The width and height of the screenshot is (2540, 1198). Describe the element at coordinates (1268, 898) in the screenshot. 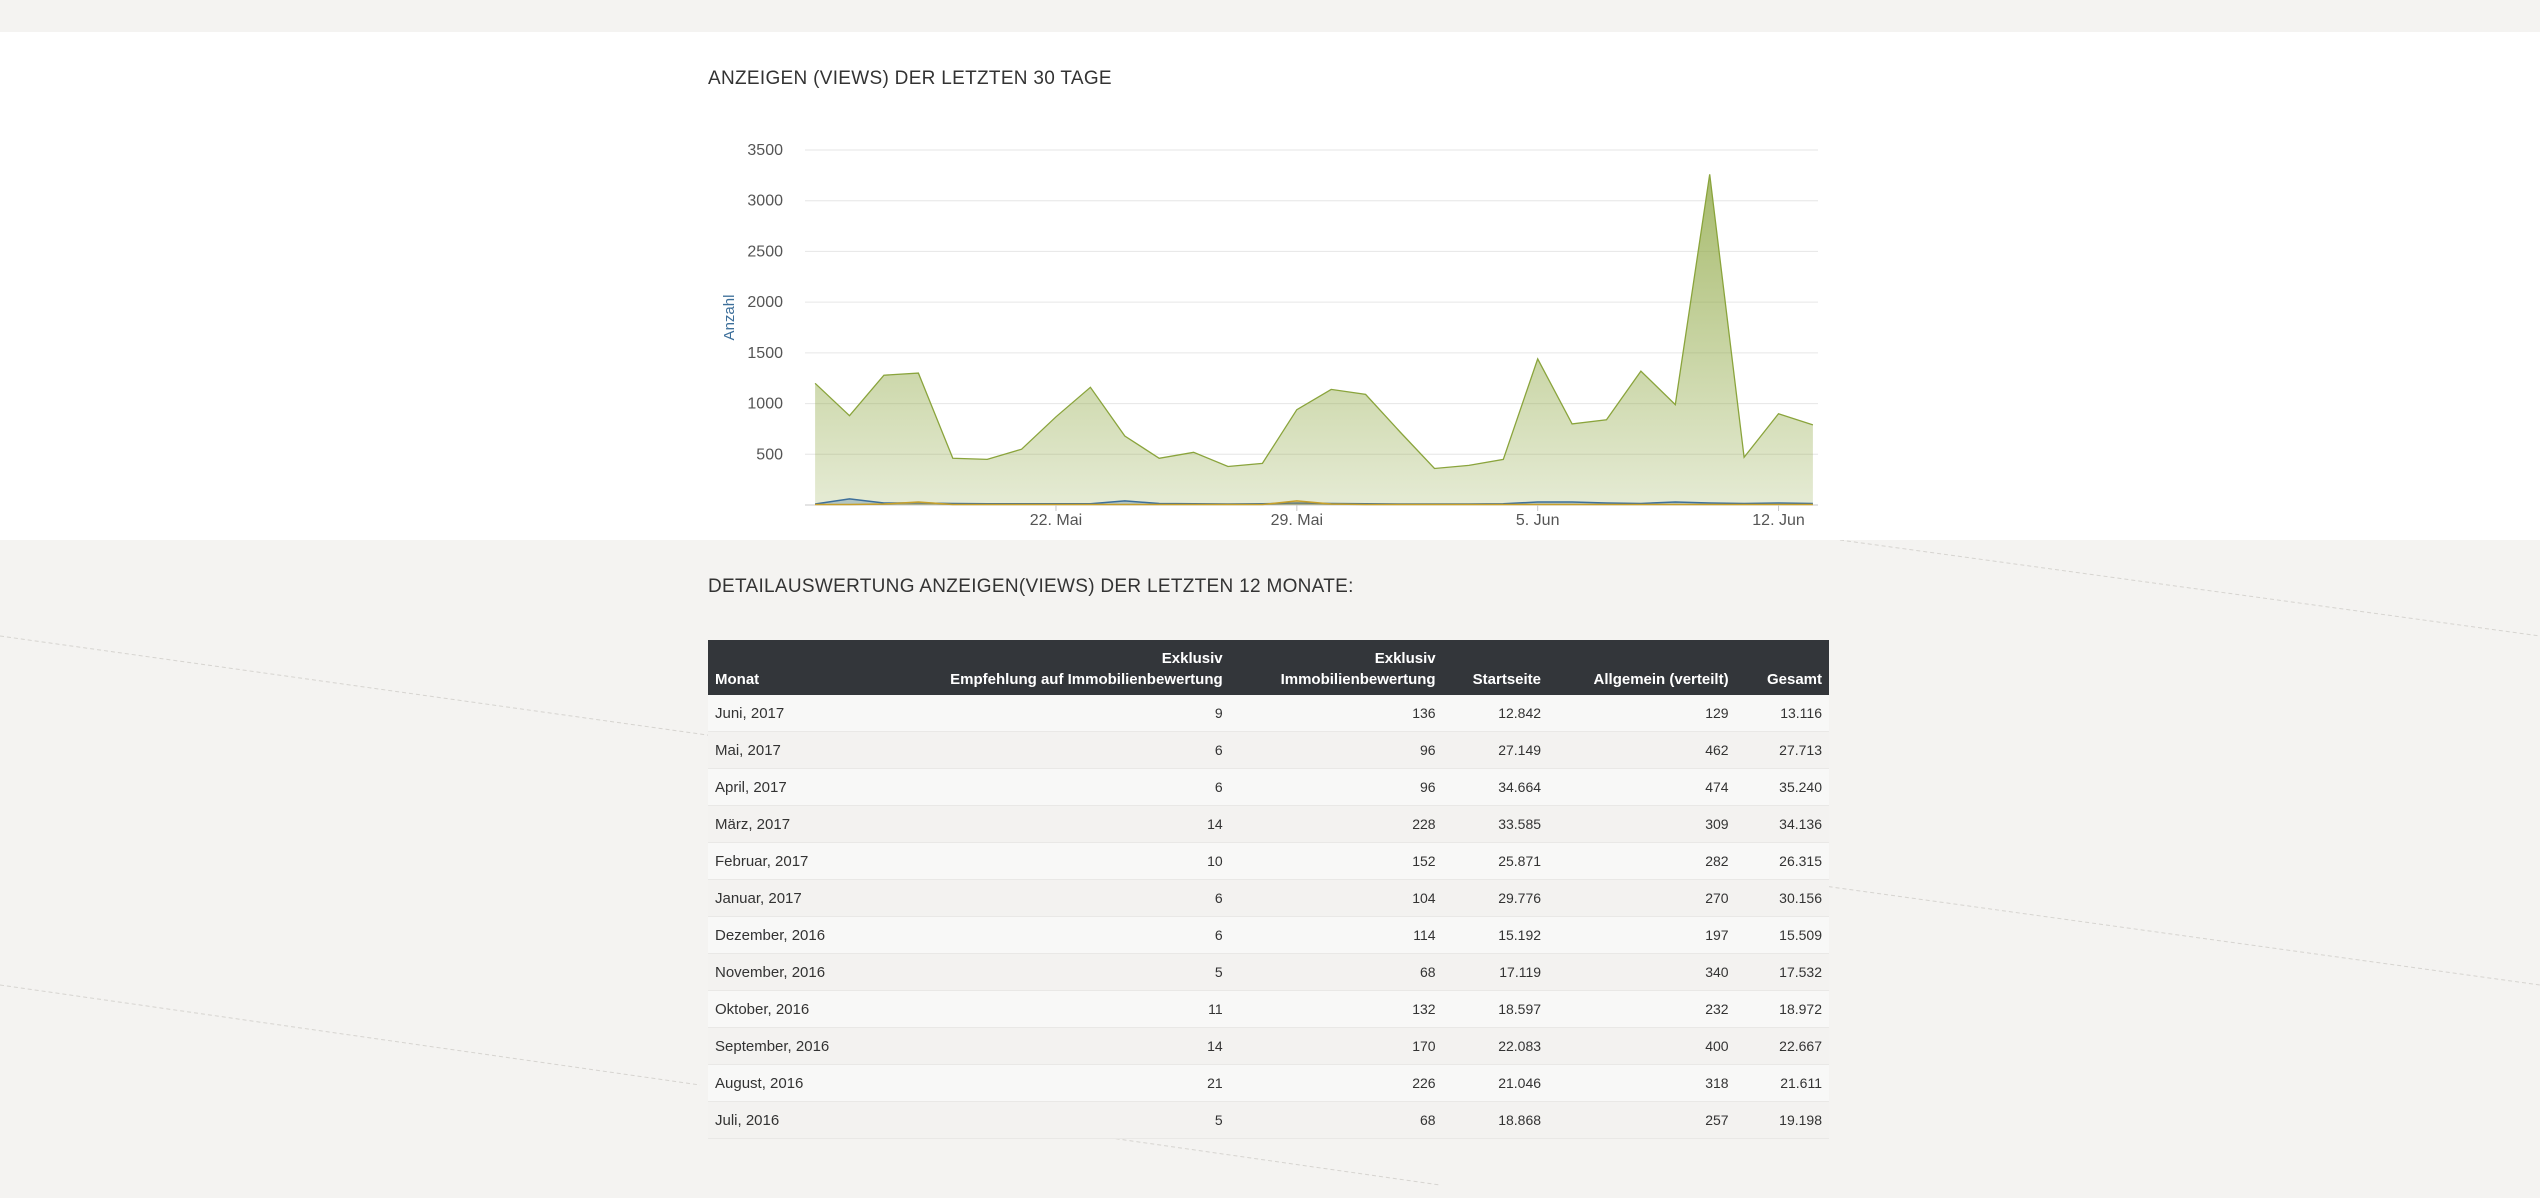

I see `table-row: Januar, 2017 6 104 29.776 270 30.156` at that location.